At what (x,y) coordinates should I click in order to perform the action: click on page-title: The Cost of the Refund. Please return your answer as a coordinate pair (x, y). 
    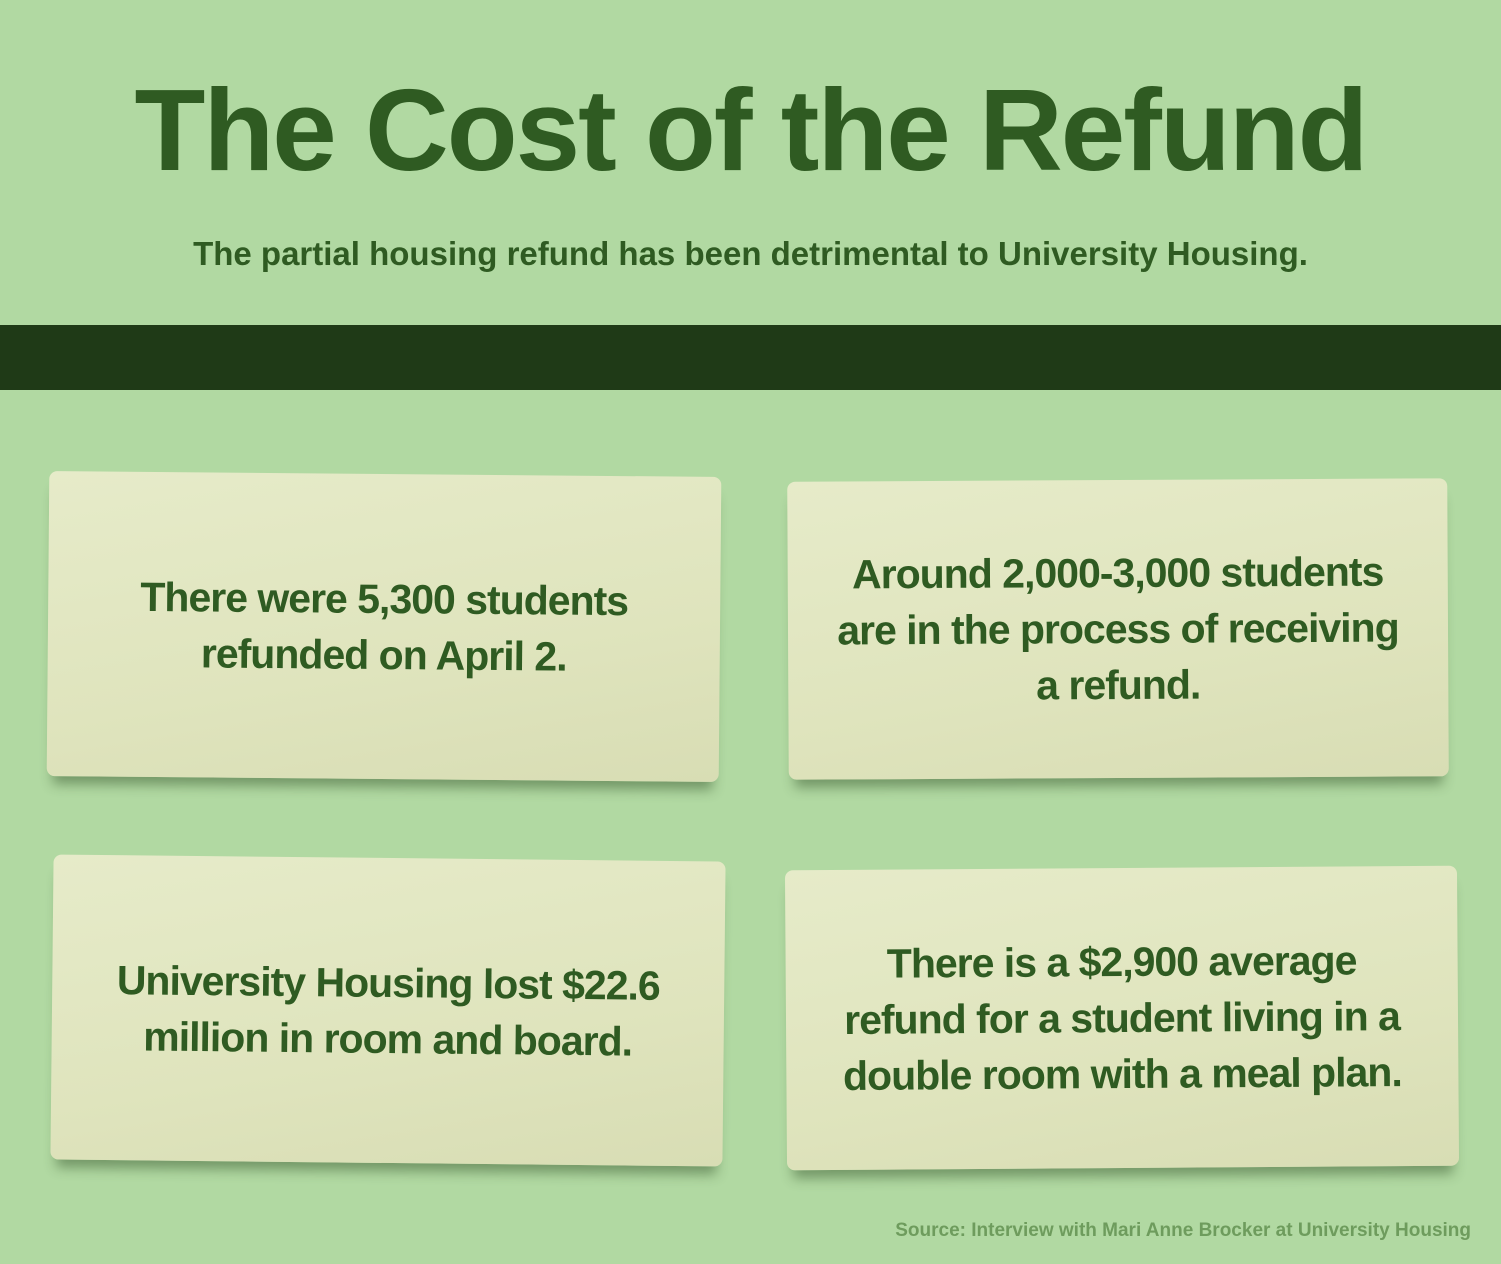
    Looking at the image, I should click on (751, 130).